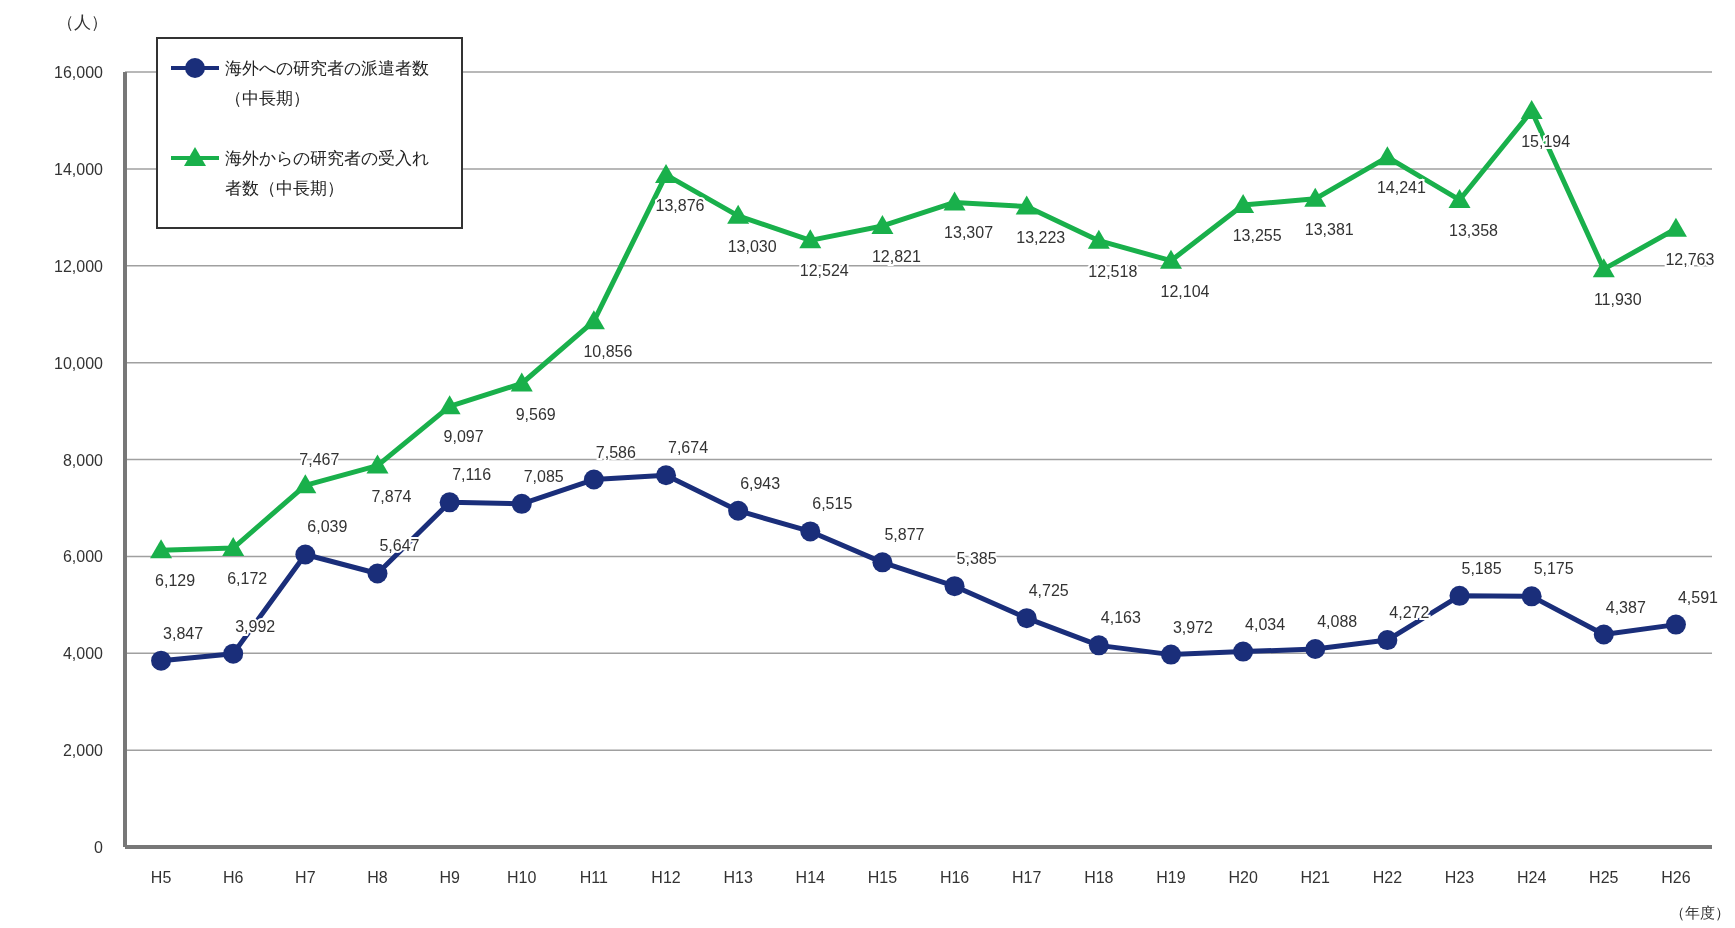 The height and width of the screenshot is (928, 1735). I want to click on x-tick-label: H25, so click(1604, 877).